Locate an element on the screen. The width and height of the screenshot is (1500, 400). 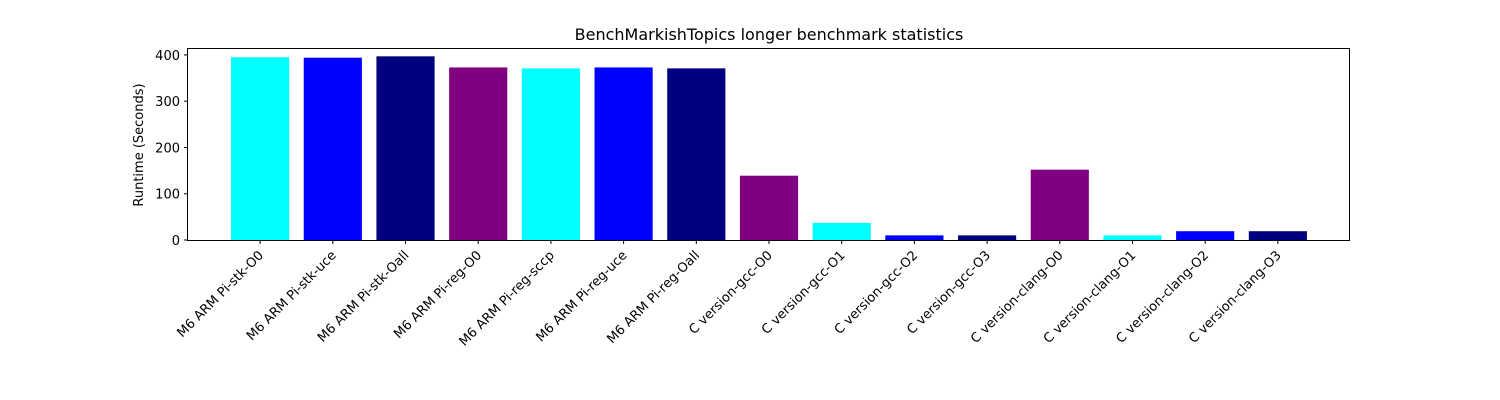
y-tick-label-4: 400 is located at coordinates (167, 56).